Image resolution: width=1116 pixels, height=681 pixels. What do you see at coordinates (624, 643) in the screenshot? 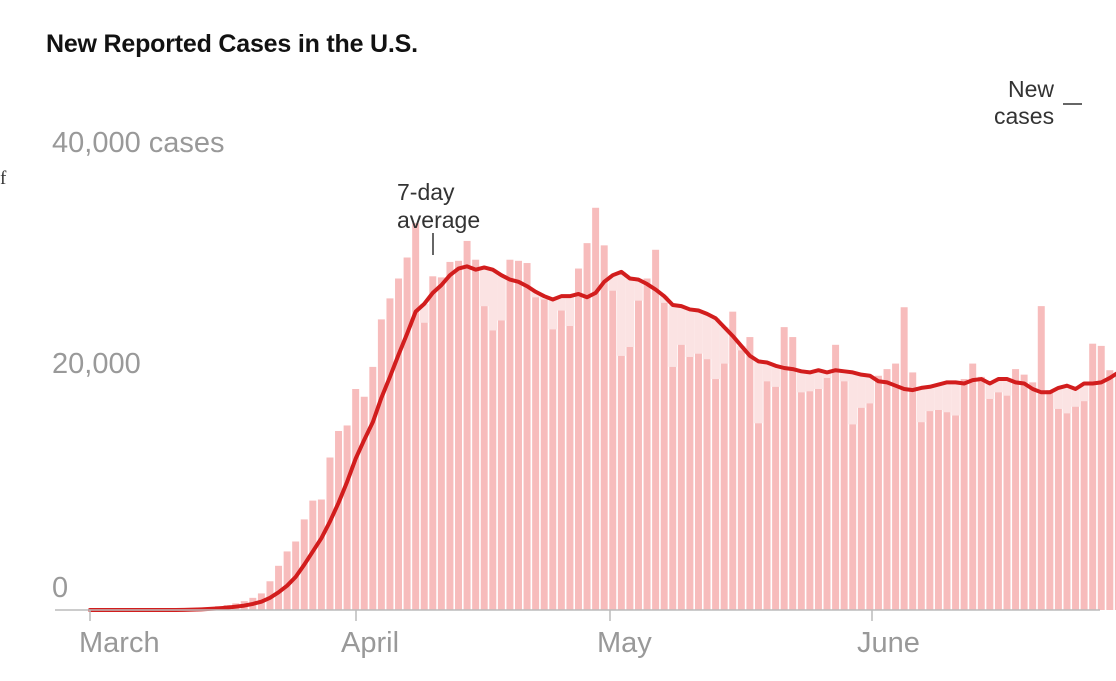
I see `x-tick-label-may: May` at bounding box center [624, 643].